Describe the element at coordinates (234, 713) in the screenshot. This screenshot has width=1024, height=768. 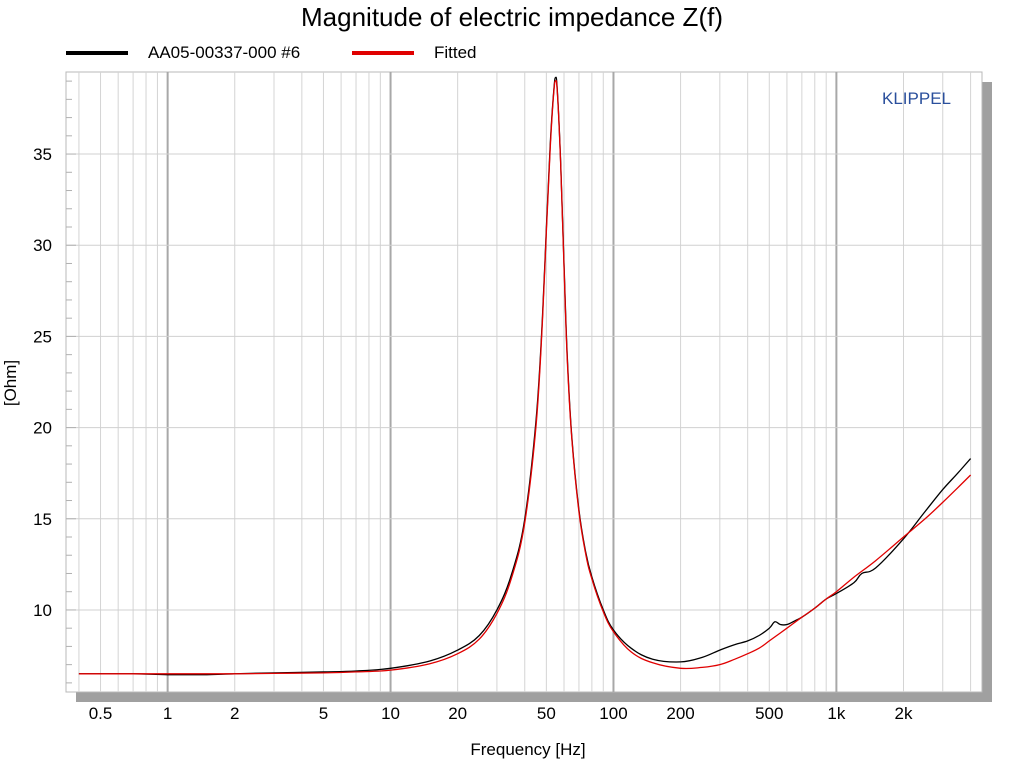
I see `x-tick-label: 2` at that location.